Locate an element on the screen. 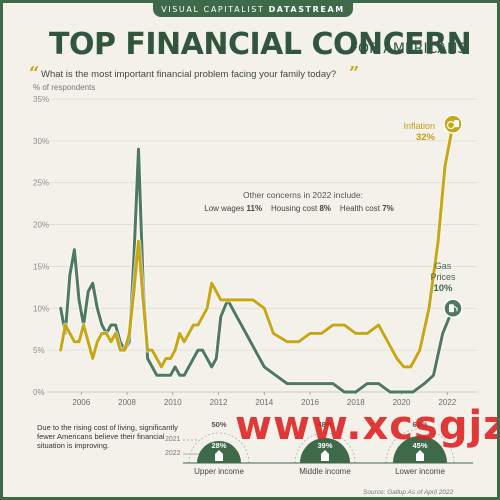 The height and width of the screenshot is (500, 500). middle-2022-value: 39% is located at coordinates (325, 445).